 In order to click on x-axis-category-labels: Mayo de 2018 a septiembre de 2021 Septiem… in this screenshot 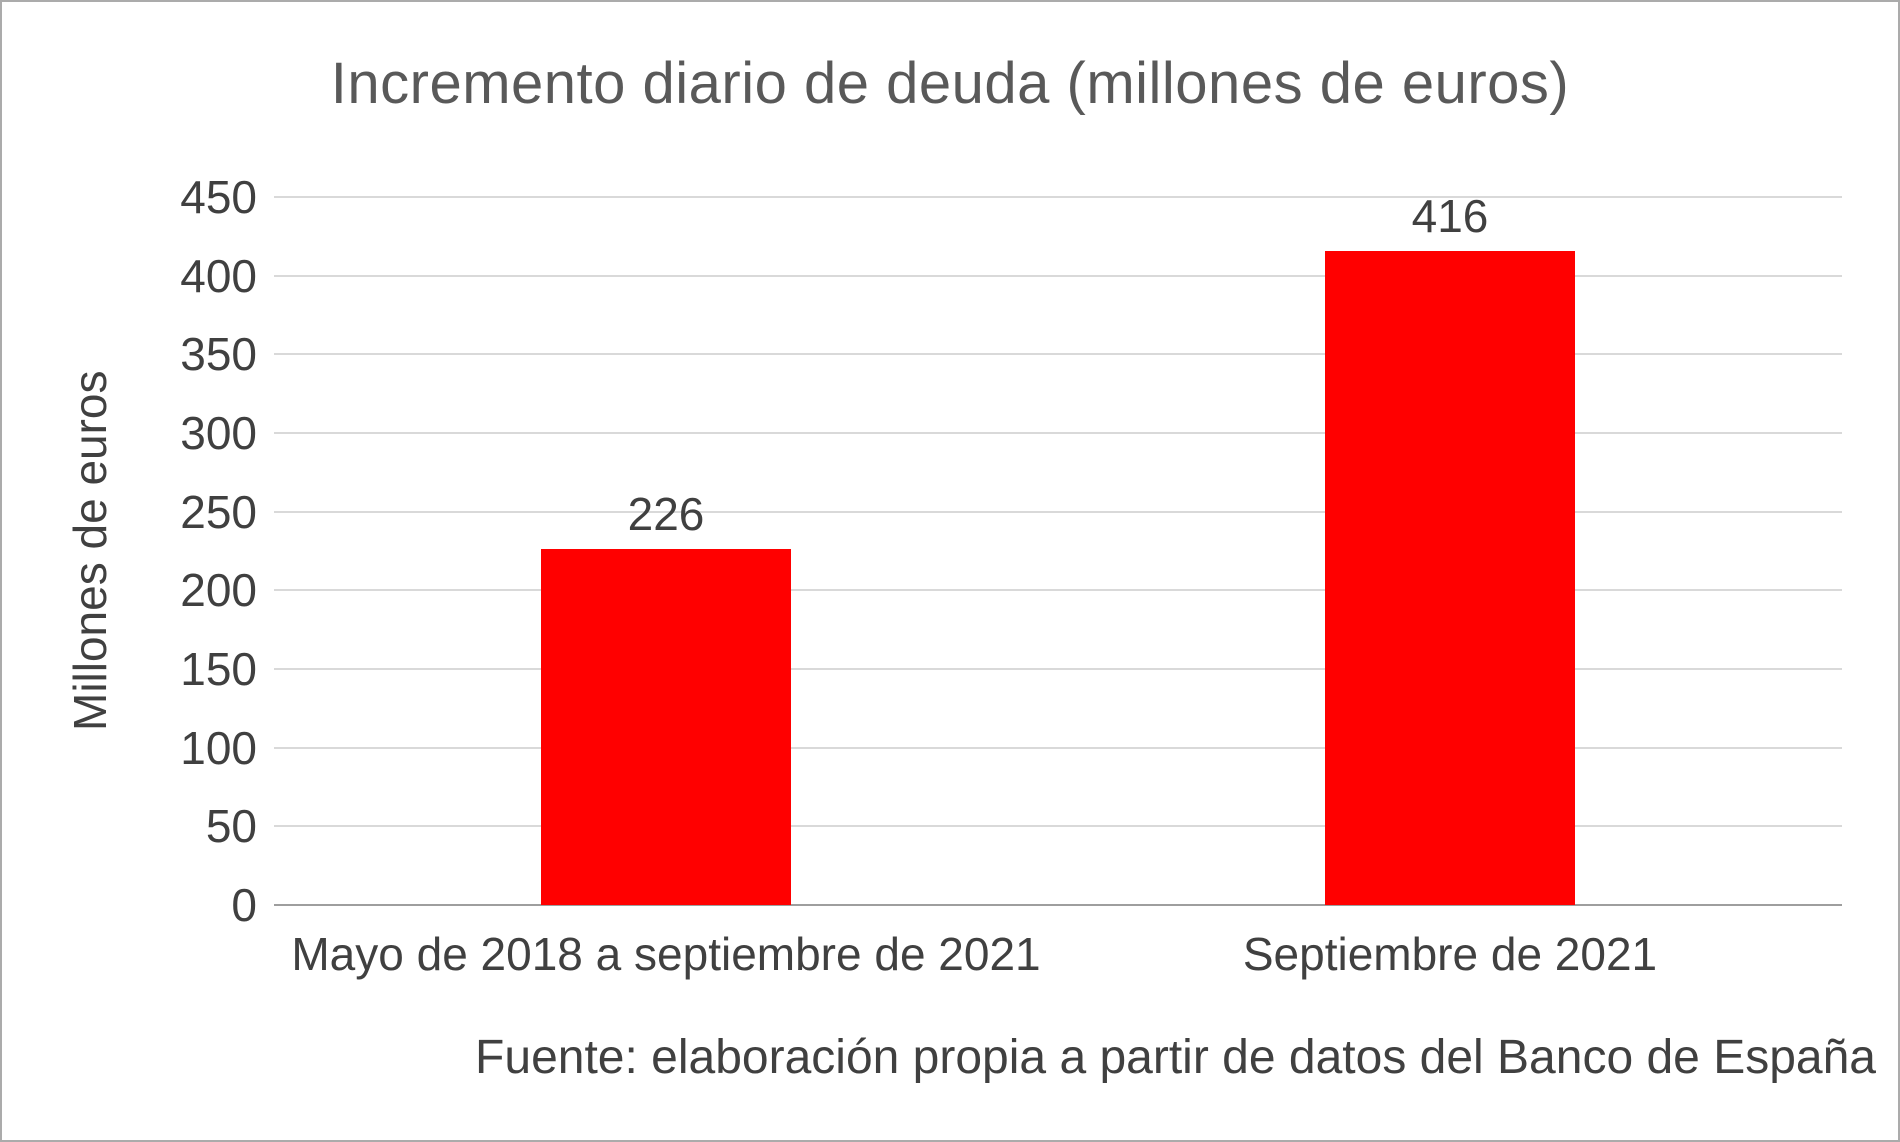, I will do `click(1058, 954)`.